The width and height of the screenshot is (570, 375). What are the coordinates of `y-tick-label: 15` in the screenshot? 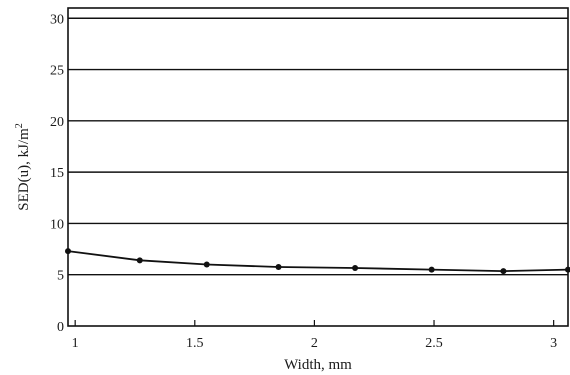 It's located at (57, 173).